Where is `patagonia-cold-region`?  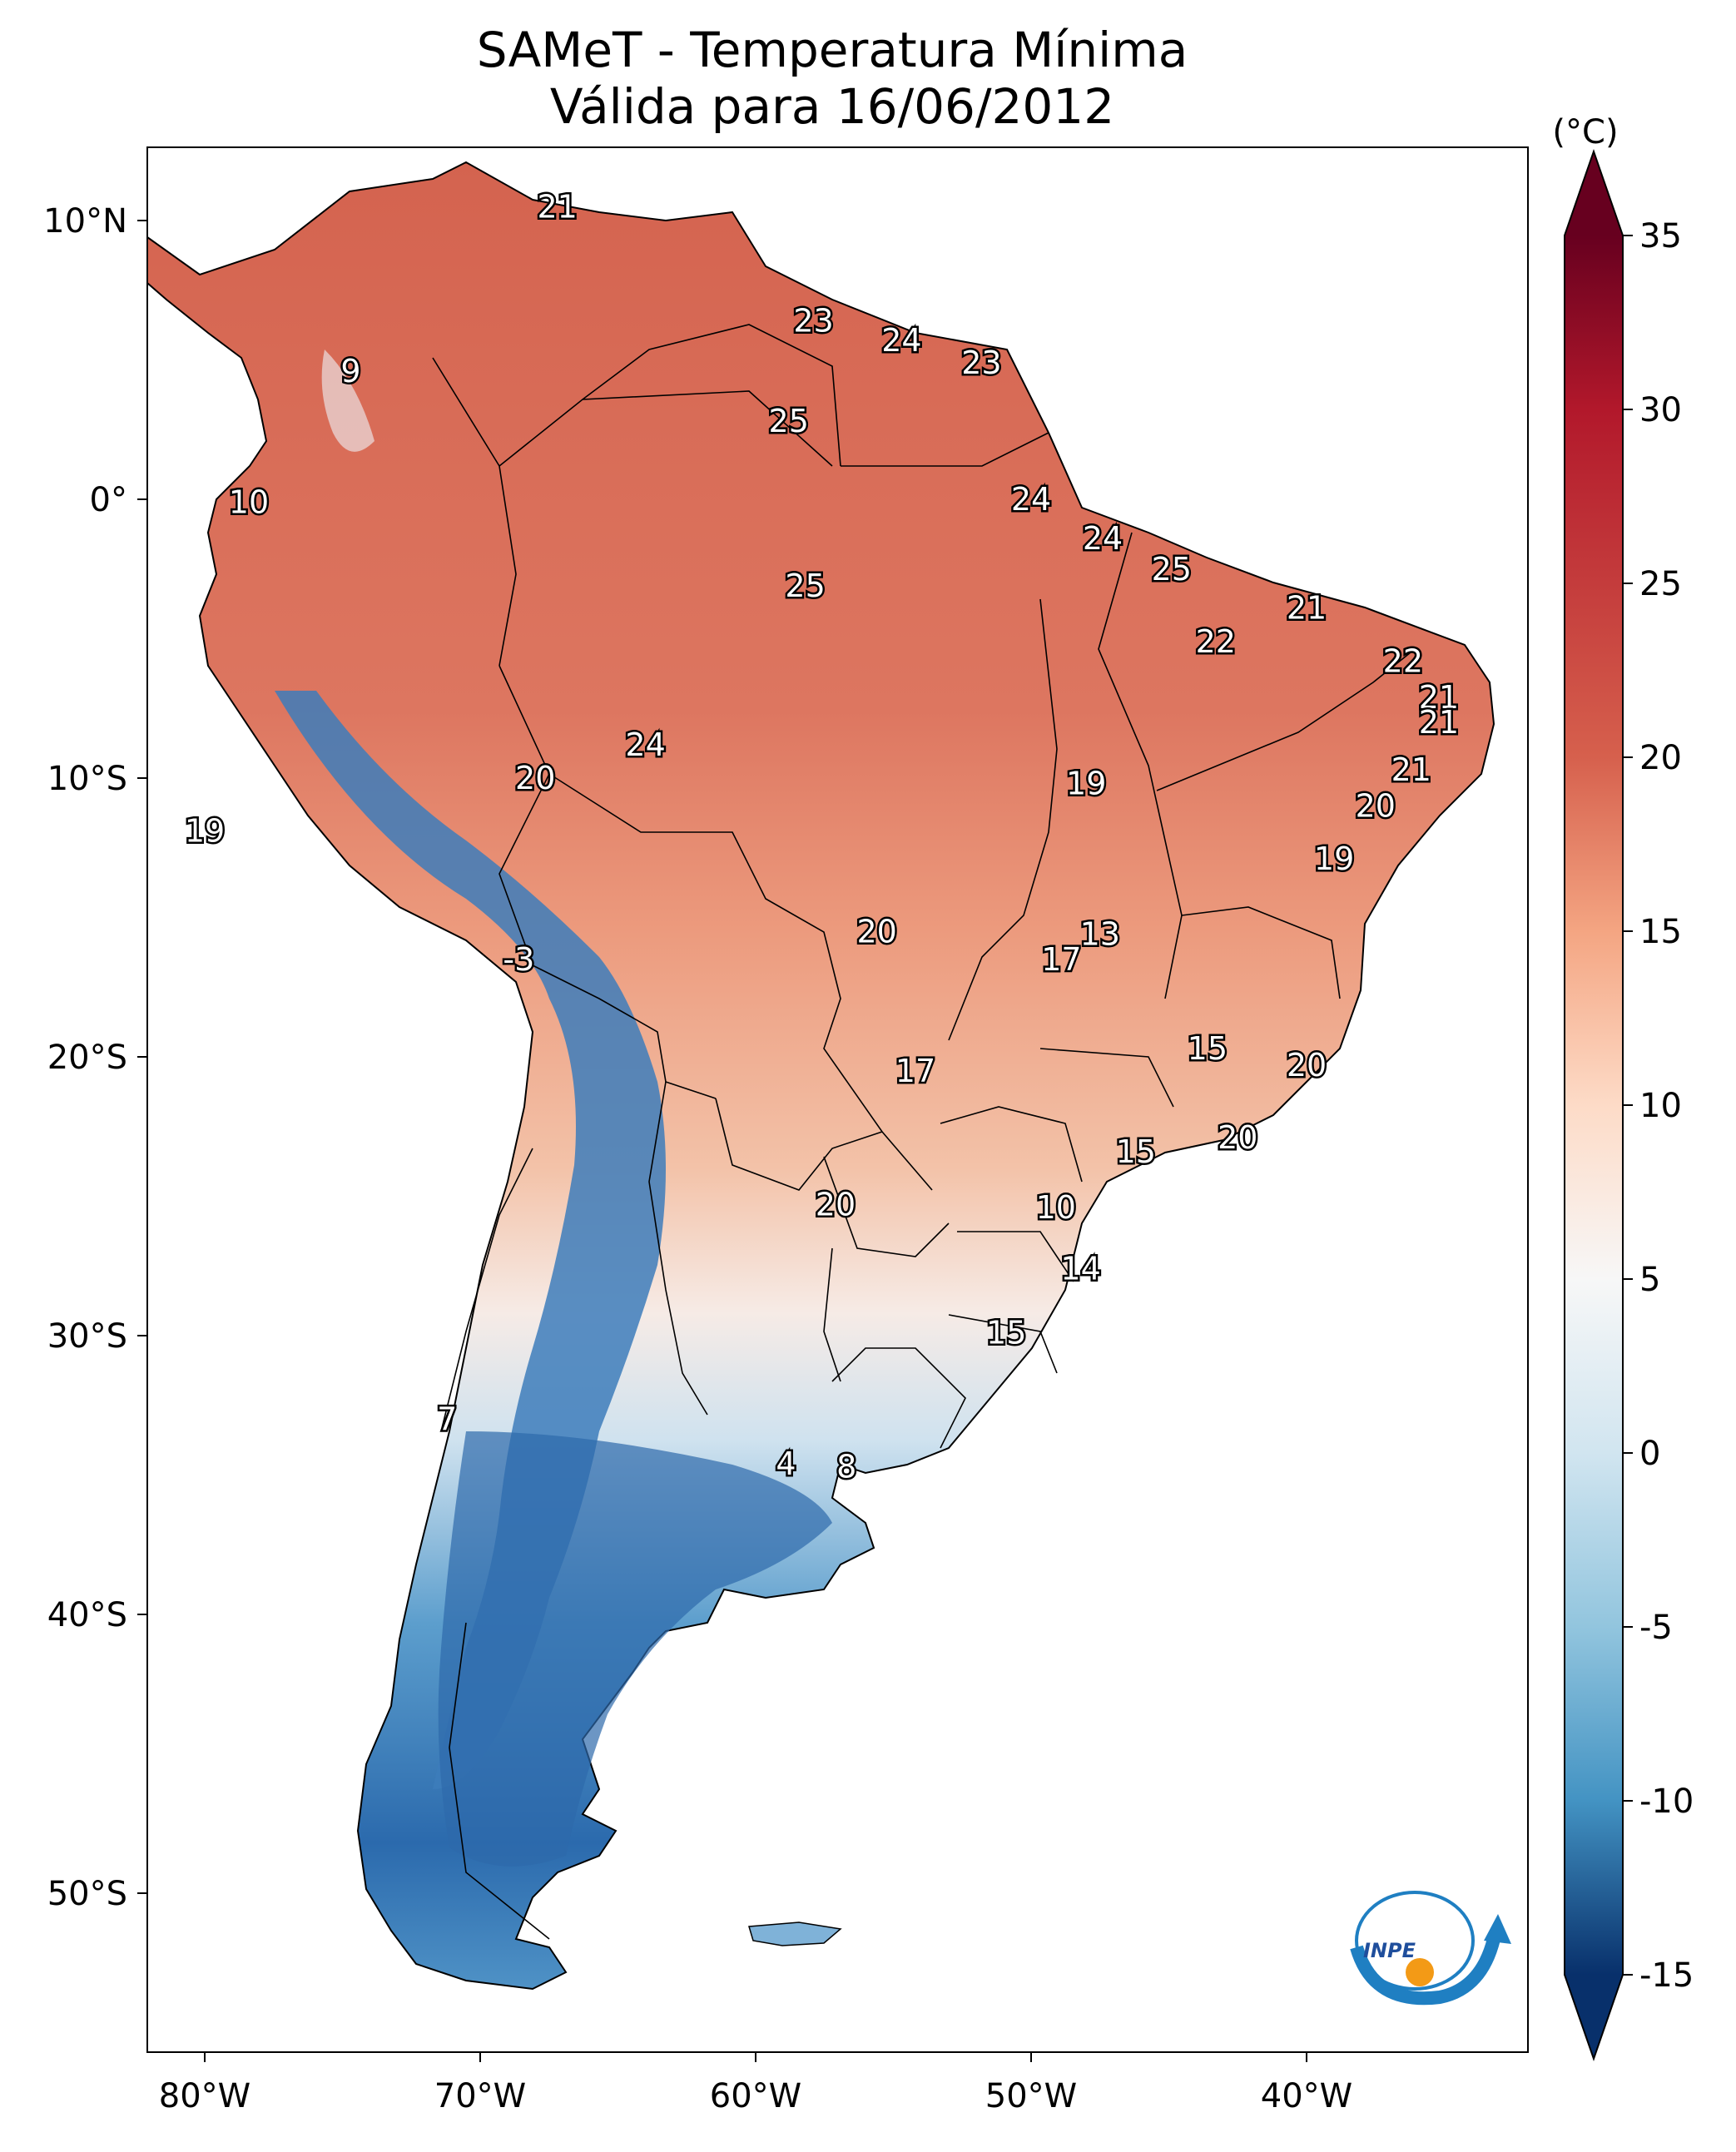
patagonia-cold-region is located at coordinates (635, 1649).